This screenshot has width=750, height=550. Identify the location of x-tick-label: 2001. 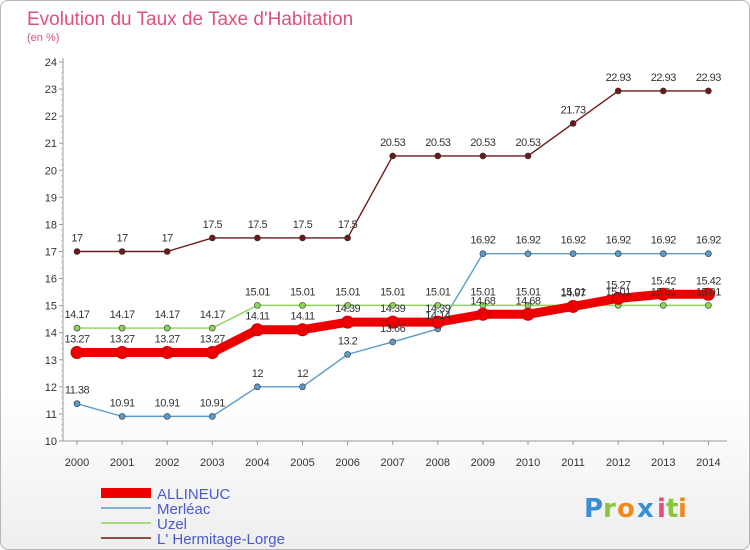
(122, 463).